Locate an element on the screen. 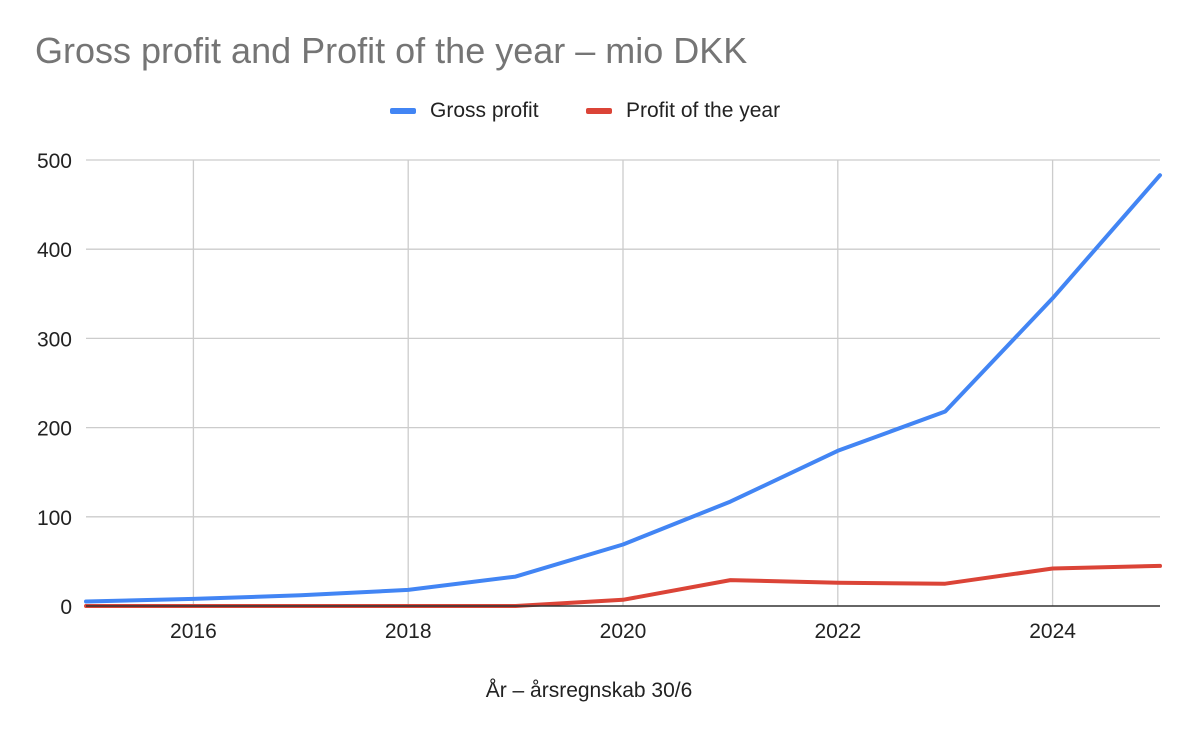  x-tick-label-2024: 2024 is located at coordinates (1052, 631).